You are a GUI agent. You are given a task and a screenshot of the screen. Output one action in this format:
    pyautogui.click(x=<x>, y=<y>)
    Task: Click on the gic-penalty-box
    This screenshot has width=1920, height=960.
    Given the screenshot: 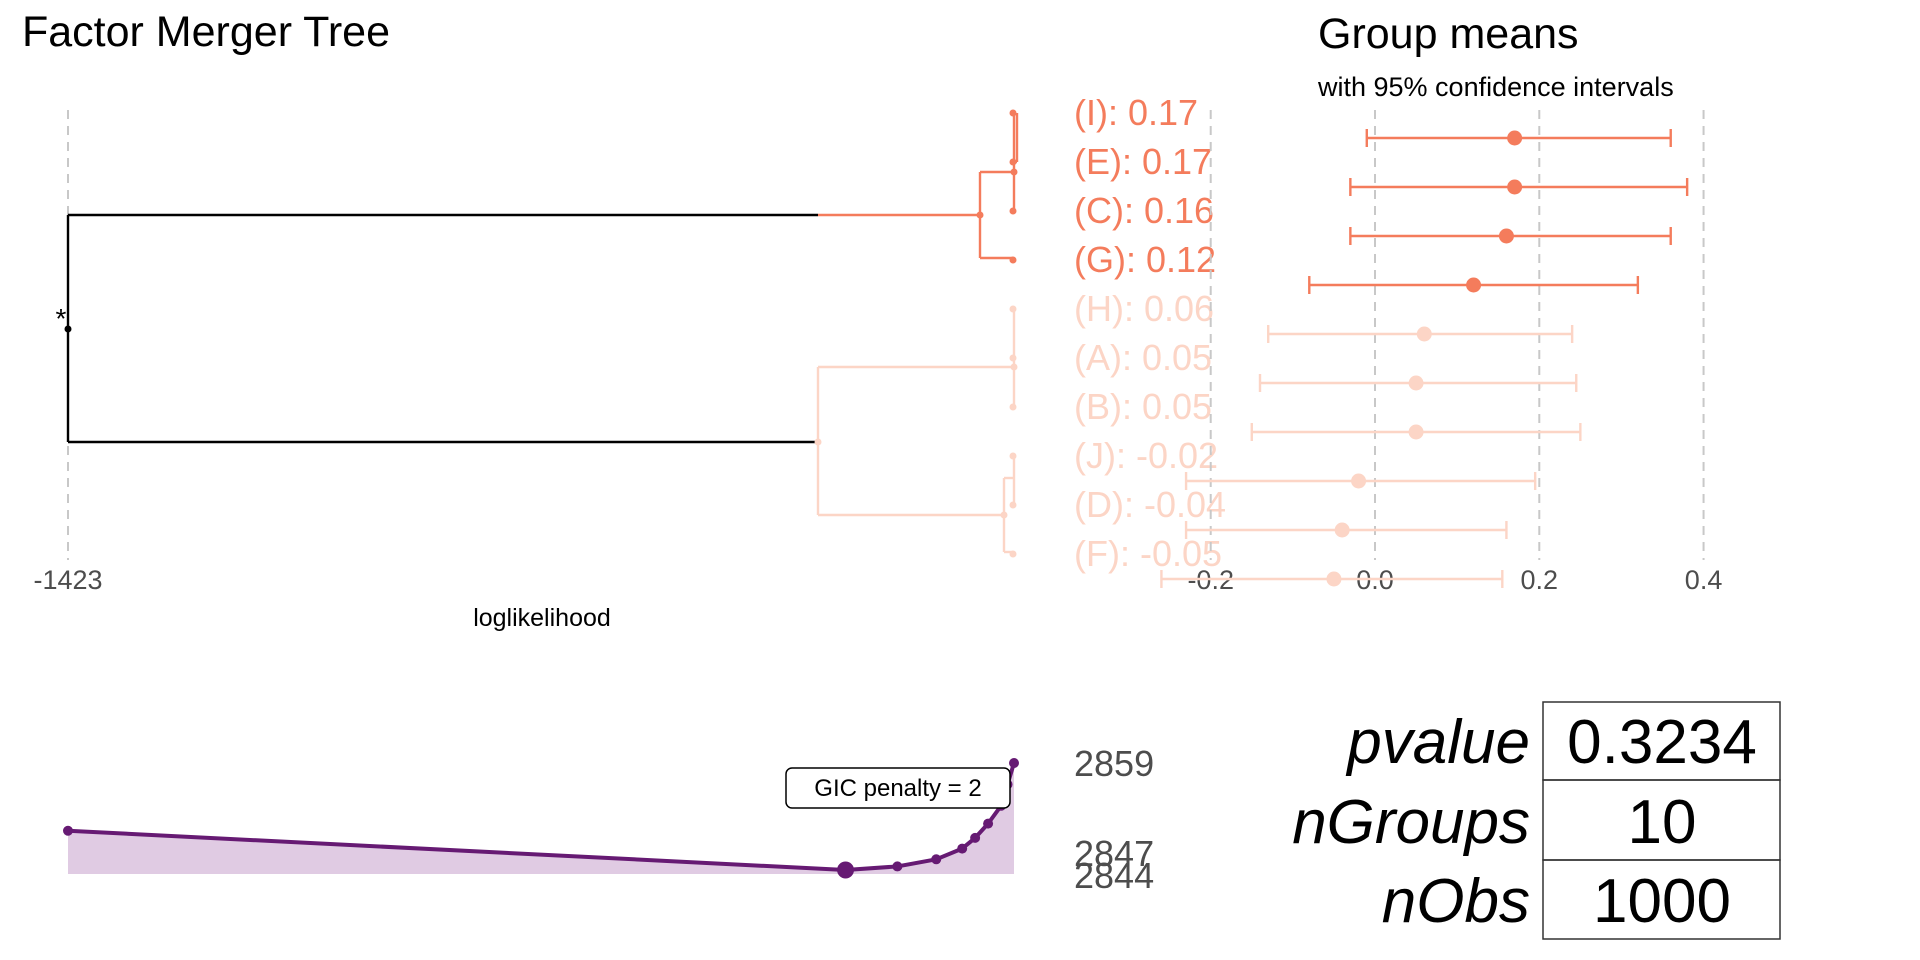 What is the action you would take?
    pyautogui.click(x=898, y=788)
    